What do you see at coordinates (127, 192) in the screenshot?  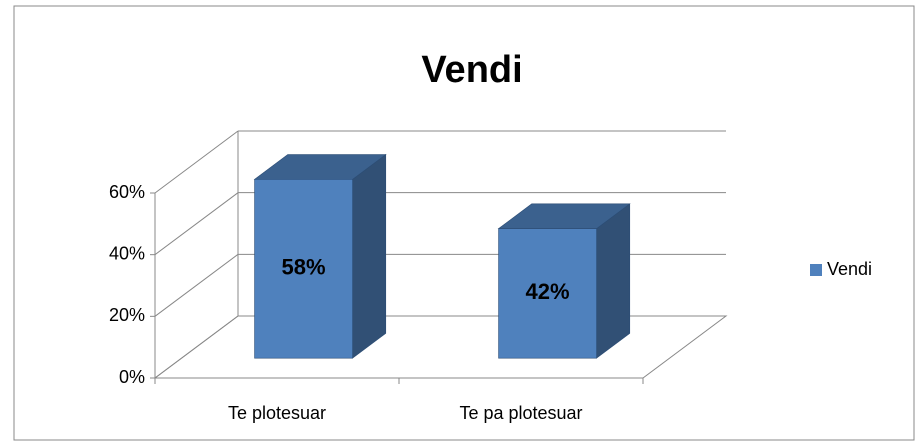 I see `y-tick-label: 60%` at bounding box center [127, 192].